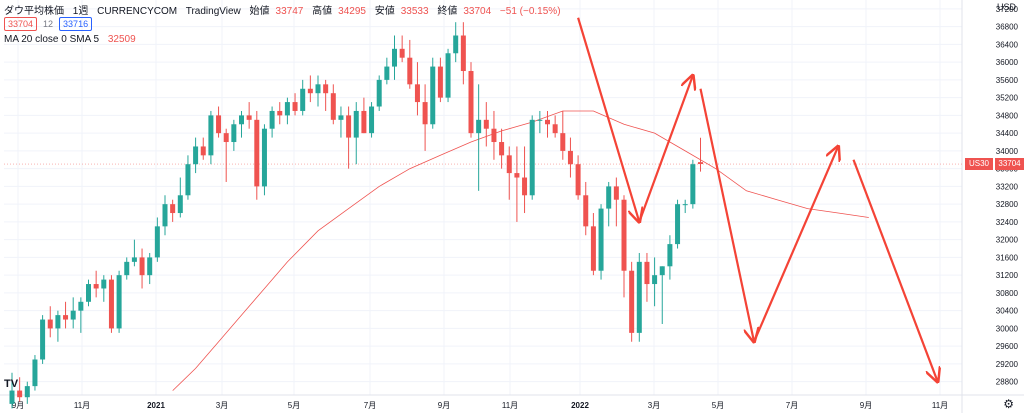 The image size is (1024, 413). What do you see at coordinates (76, 24) in the screenshot?
I see `buy-button: 33716` at bounding box center [76, 24].